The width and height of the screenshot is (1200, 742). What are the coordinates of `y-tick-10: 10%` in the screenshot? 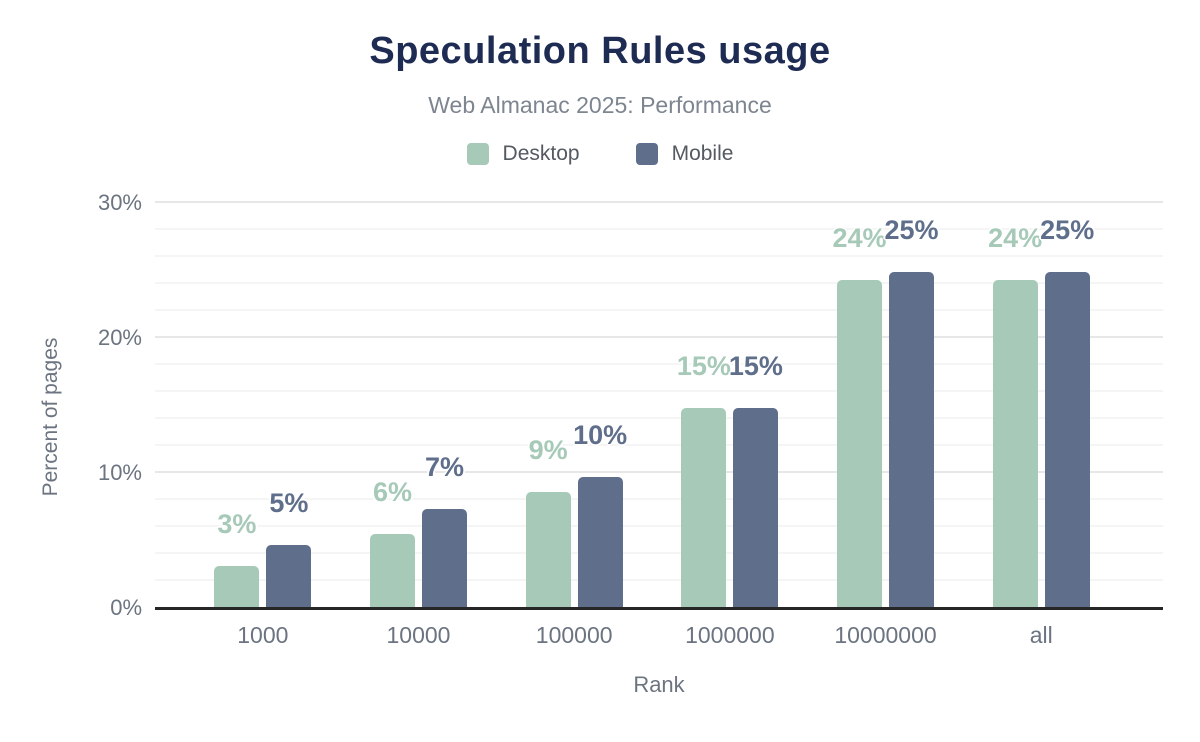 It's located at (119, 472).